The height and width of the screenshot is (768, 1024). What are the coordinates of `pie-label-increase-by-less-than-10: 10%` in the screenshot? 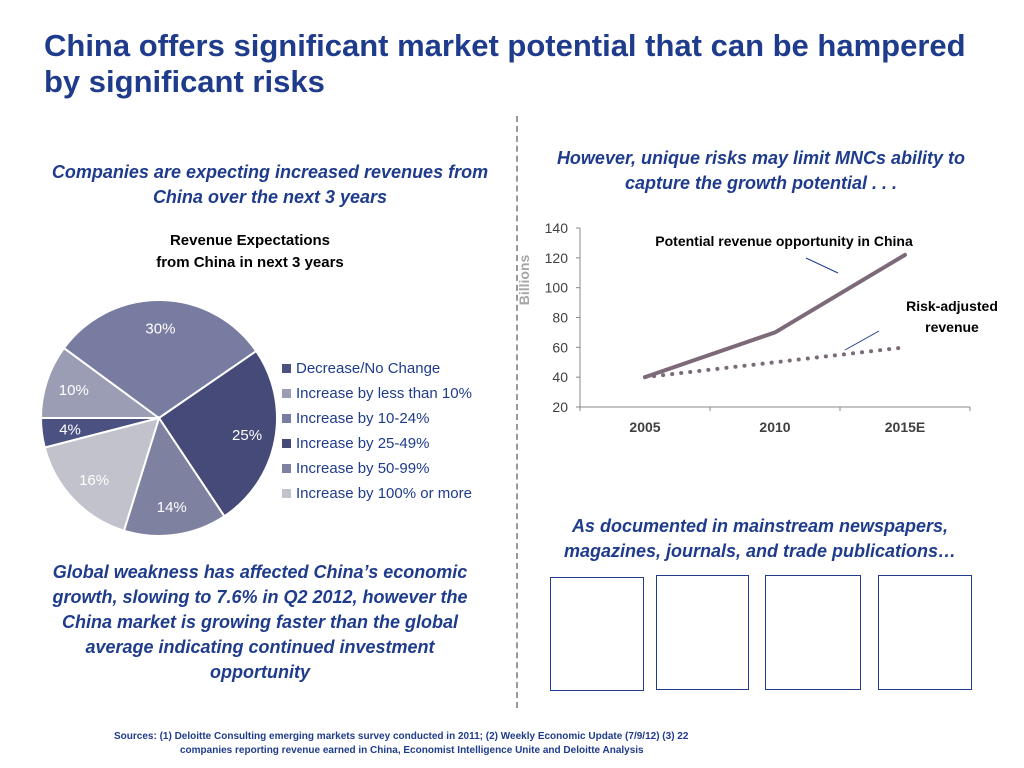 It's located at (74, 390).